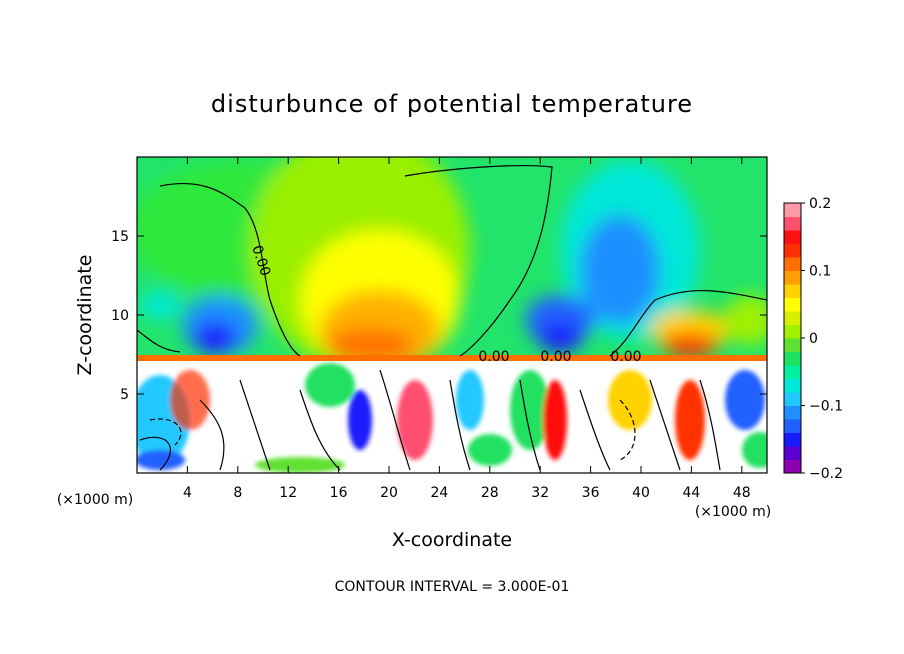 This screenshot has height=654, width=904. What do you see at coordinates (124, 395) in the screenshot?
I see `y-tick-label: 5` at bounding box center [124, 395].